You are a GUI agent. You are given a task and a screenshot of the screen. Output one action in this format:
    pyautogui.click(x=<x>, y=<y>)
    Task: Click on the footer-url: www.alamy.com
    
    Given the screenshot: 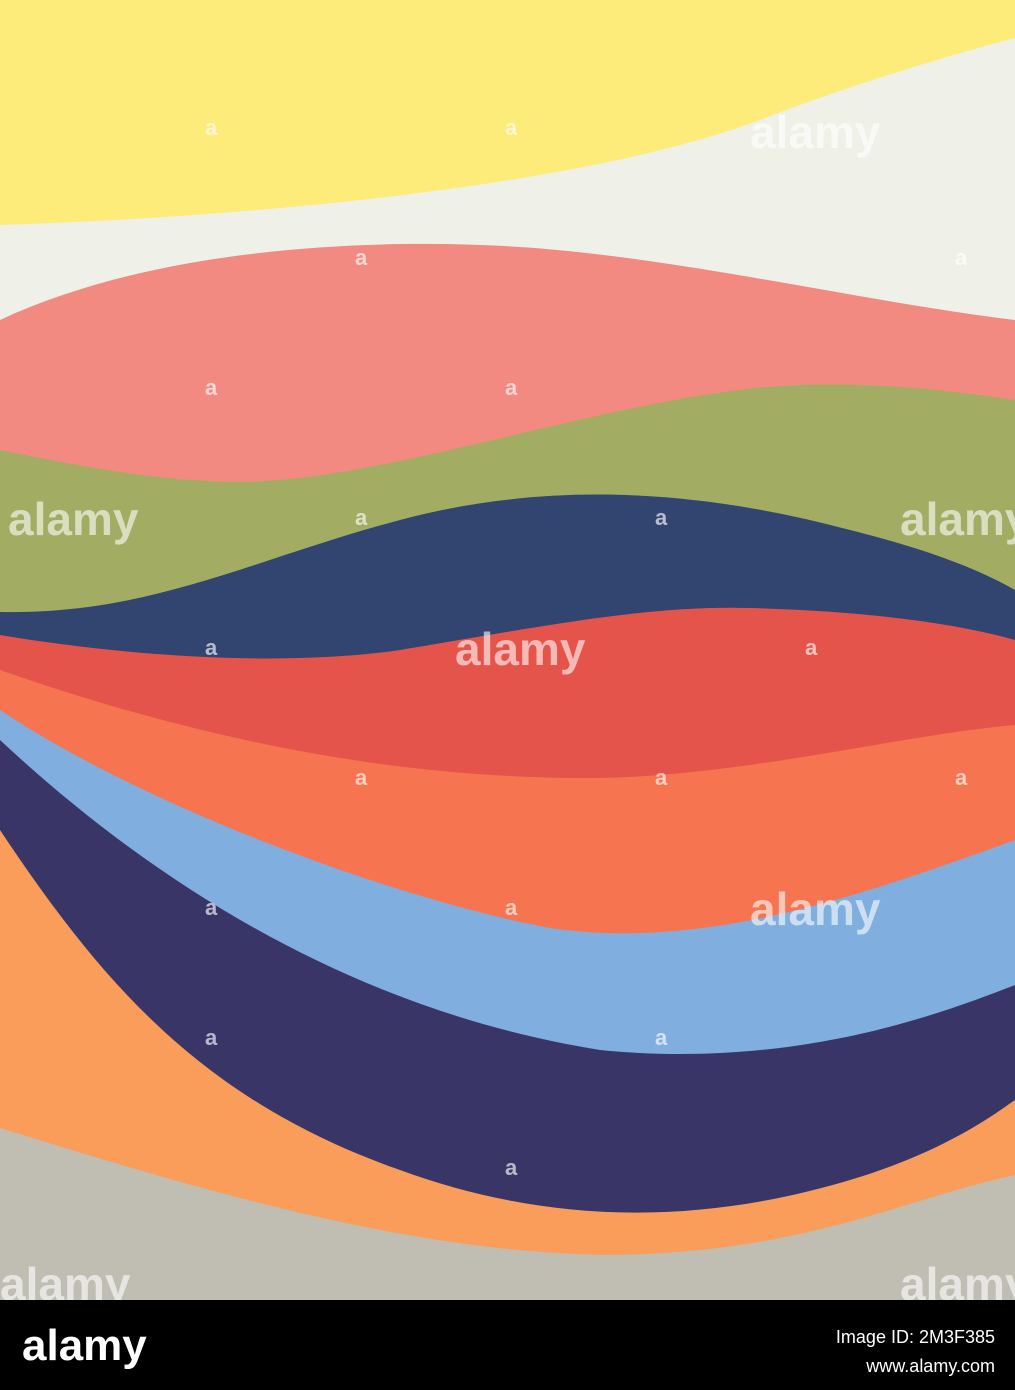 What is the action you would take?
    pyautogui.click(x=930, y=1366)
    